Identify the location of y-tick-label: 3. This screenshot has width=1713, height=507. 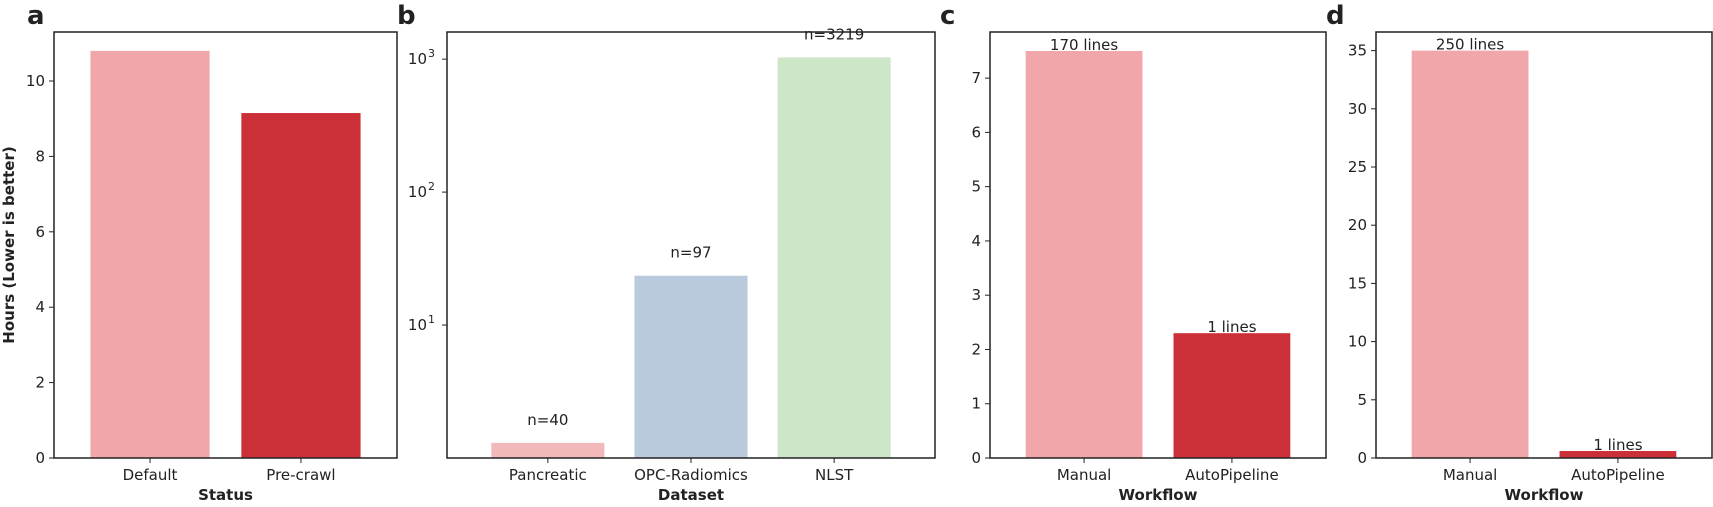
(976, 295).